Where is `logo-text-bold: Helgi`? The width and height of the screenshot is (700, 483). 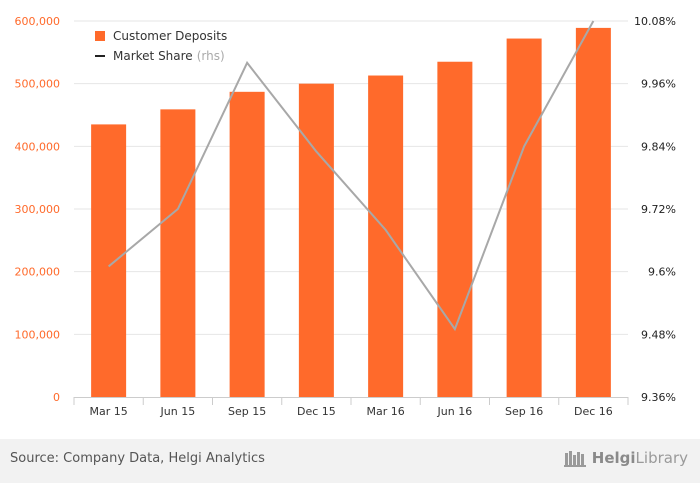 logo-text-bold: Helgi is located at coordinates (613, 458).